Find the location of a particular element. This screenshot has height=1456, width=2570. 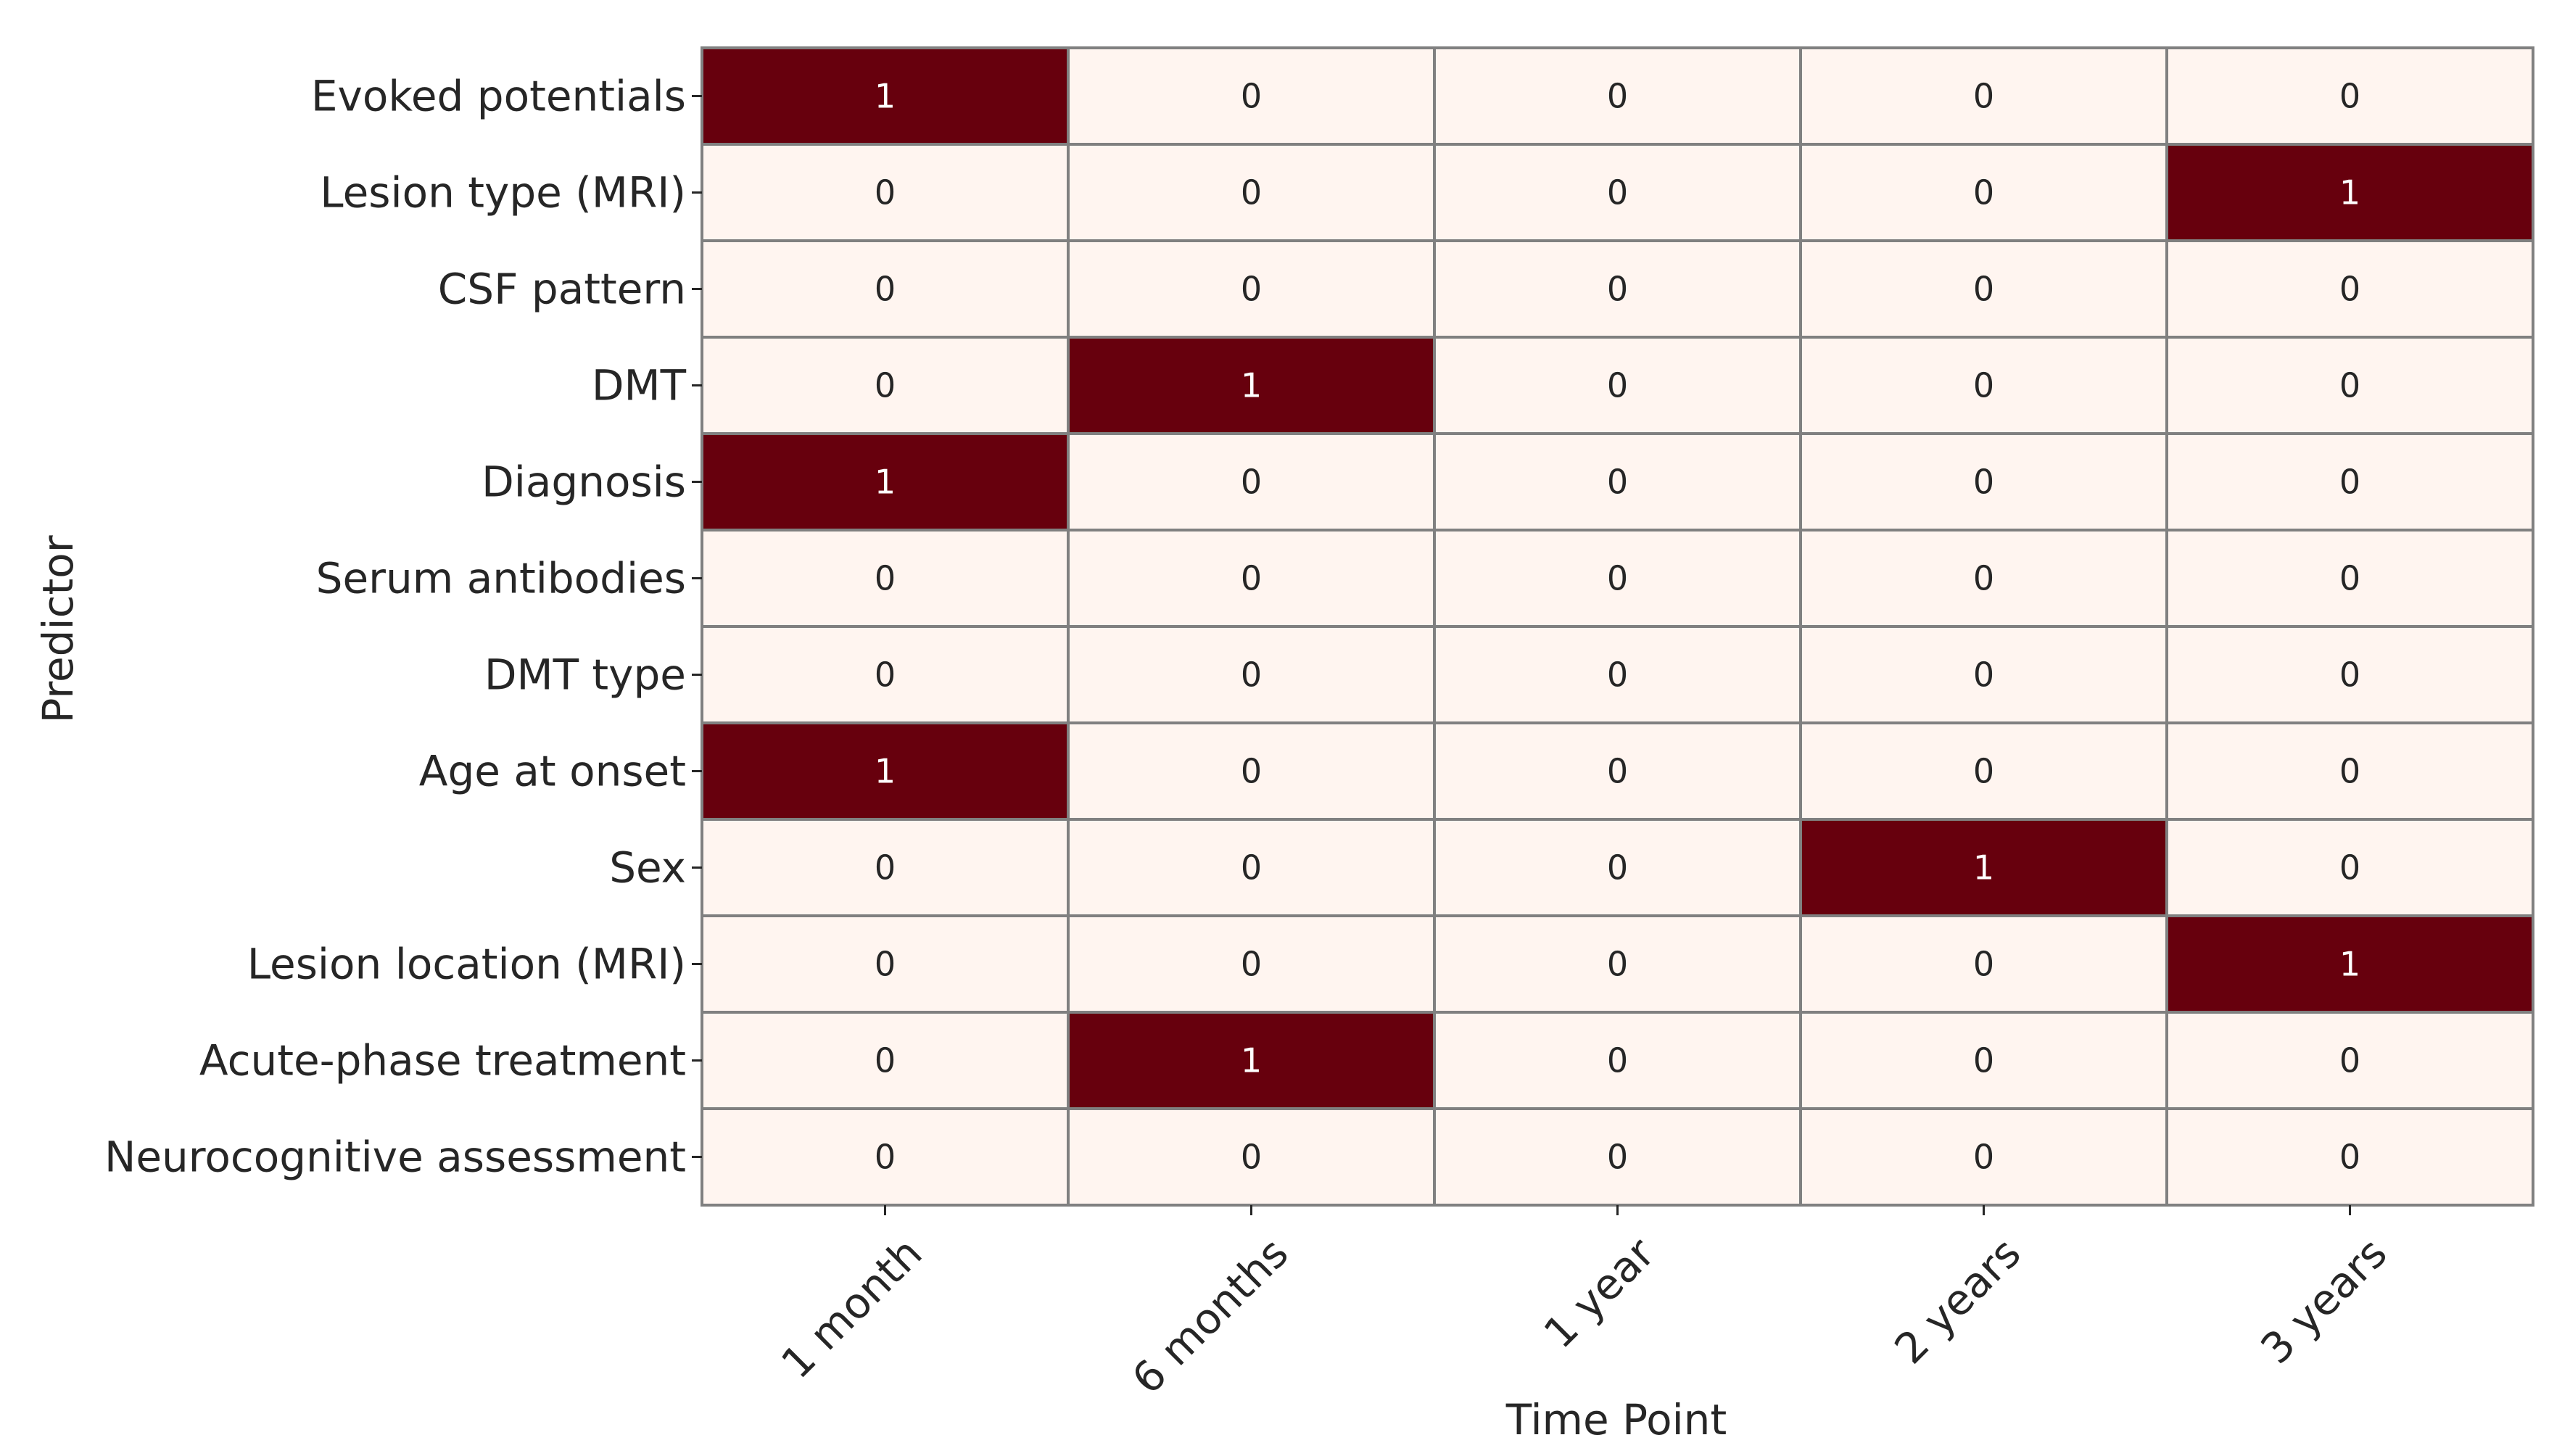

y-tick-label: Serum antibodies is located at coordinates (501, 578).